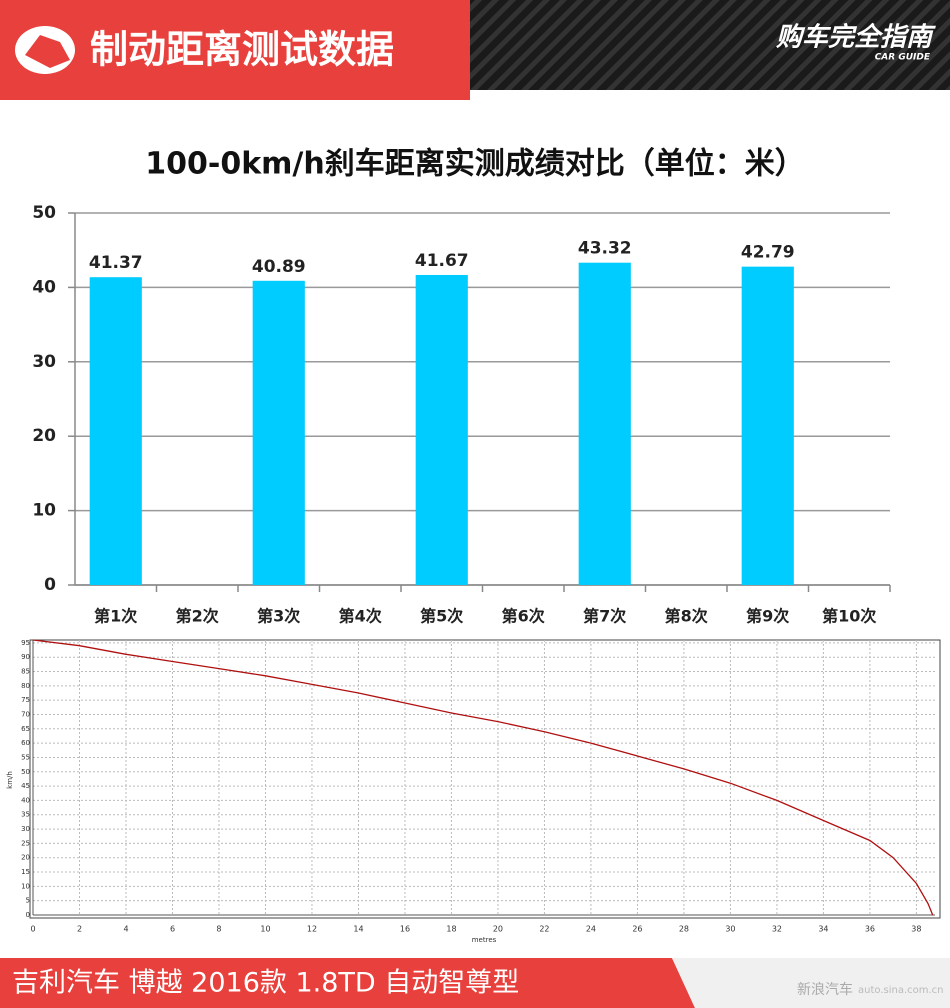 The image size is (950, 1008). I want to click on brand-sub: CAR GUIDE, so click(903, 58).